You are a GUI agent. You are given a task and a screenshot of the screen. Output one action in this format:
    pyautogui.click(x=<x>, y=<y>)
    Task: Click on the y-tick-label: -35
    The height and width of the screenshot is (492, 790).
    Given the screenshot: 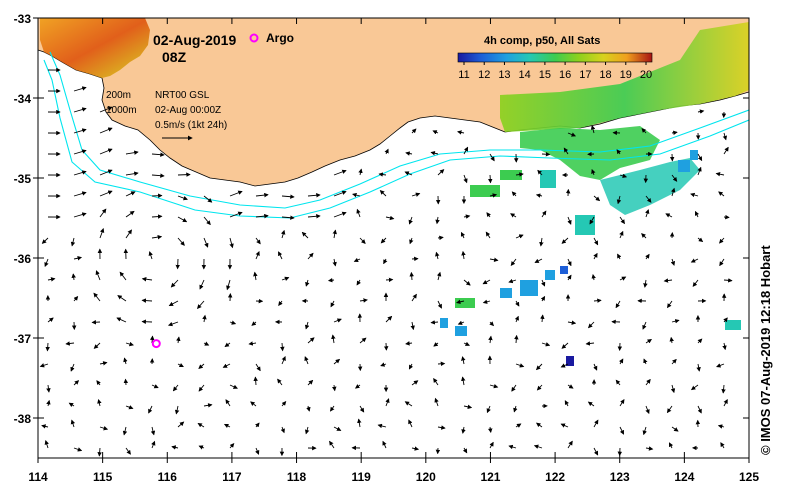 What is the action you would take?
    pyautogui.click(x=23, y=179)
    